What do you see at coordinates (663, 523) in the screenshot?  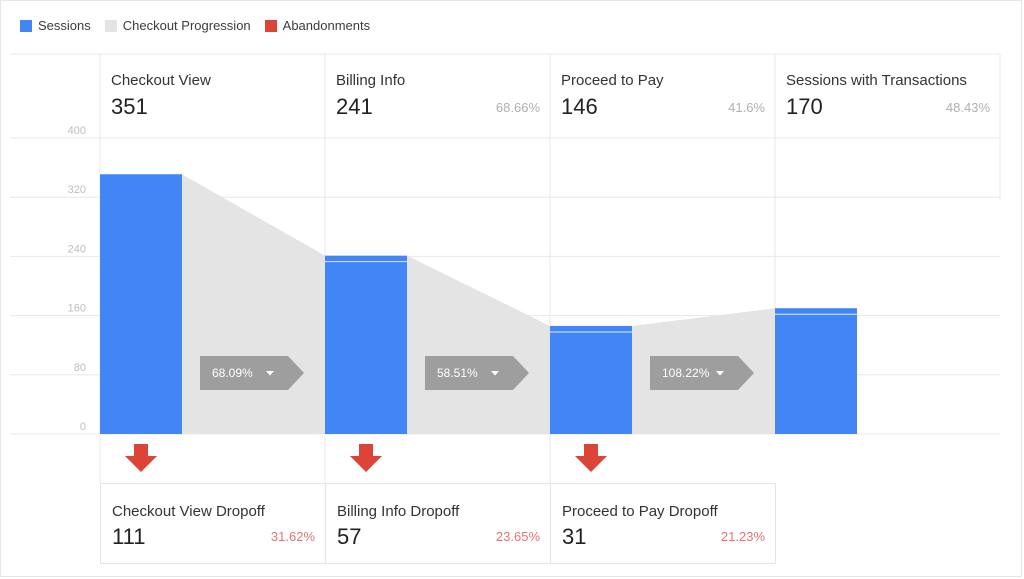 I see `dropoff-box-proceed-to-pay: Proceed to Pay Dropoff 31 21.23%` at bounding box center [663, 523].